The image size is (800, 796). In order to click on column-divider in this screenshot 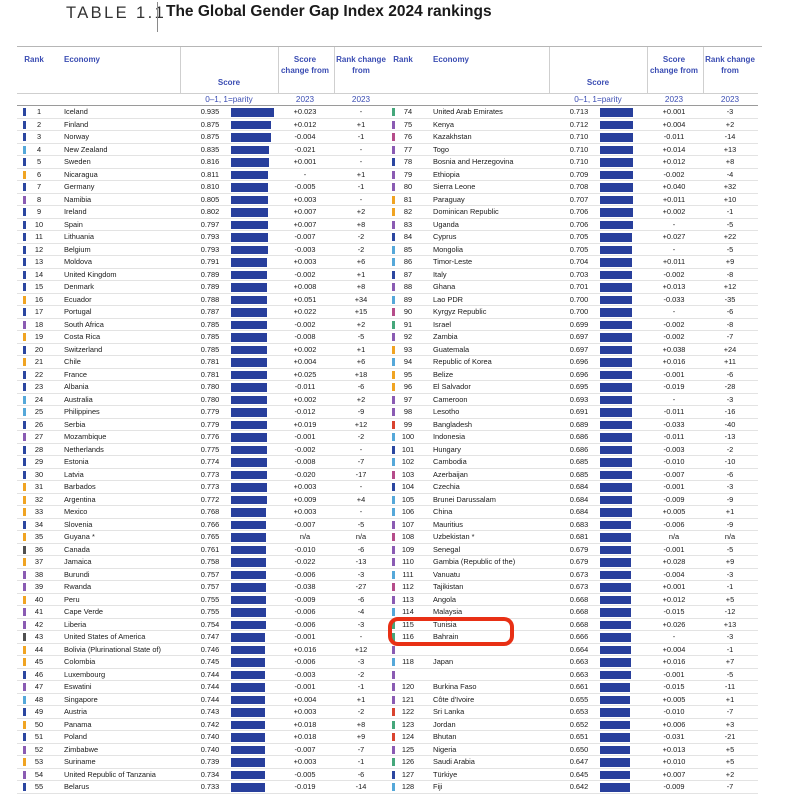, I will do `click(703, 70)`.